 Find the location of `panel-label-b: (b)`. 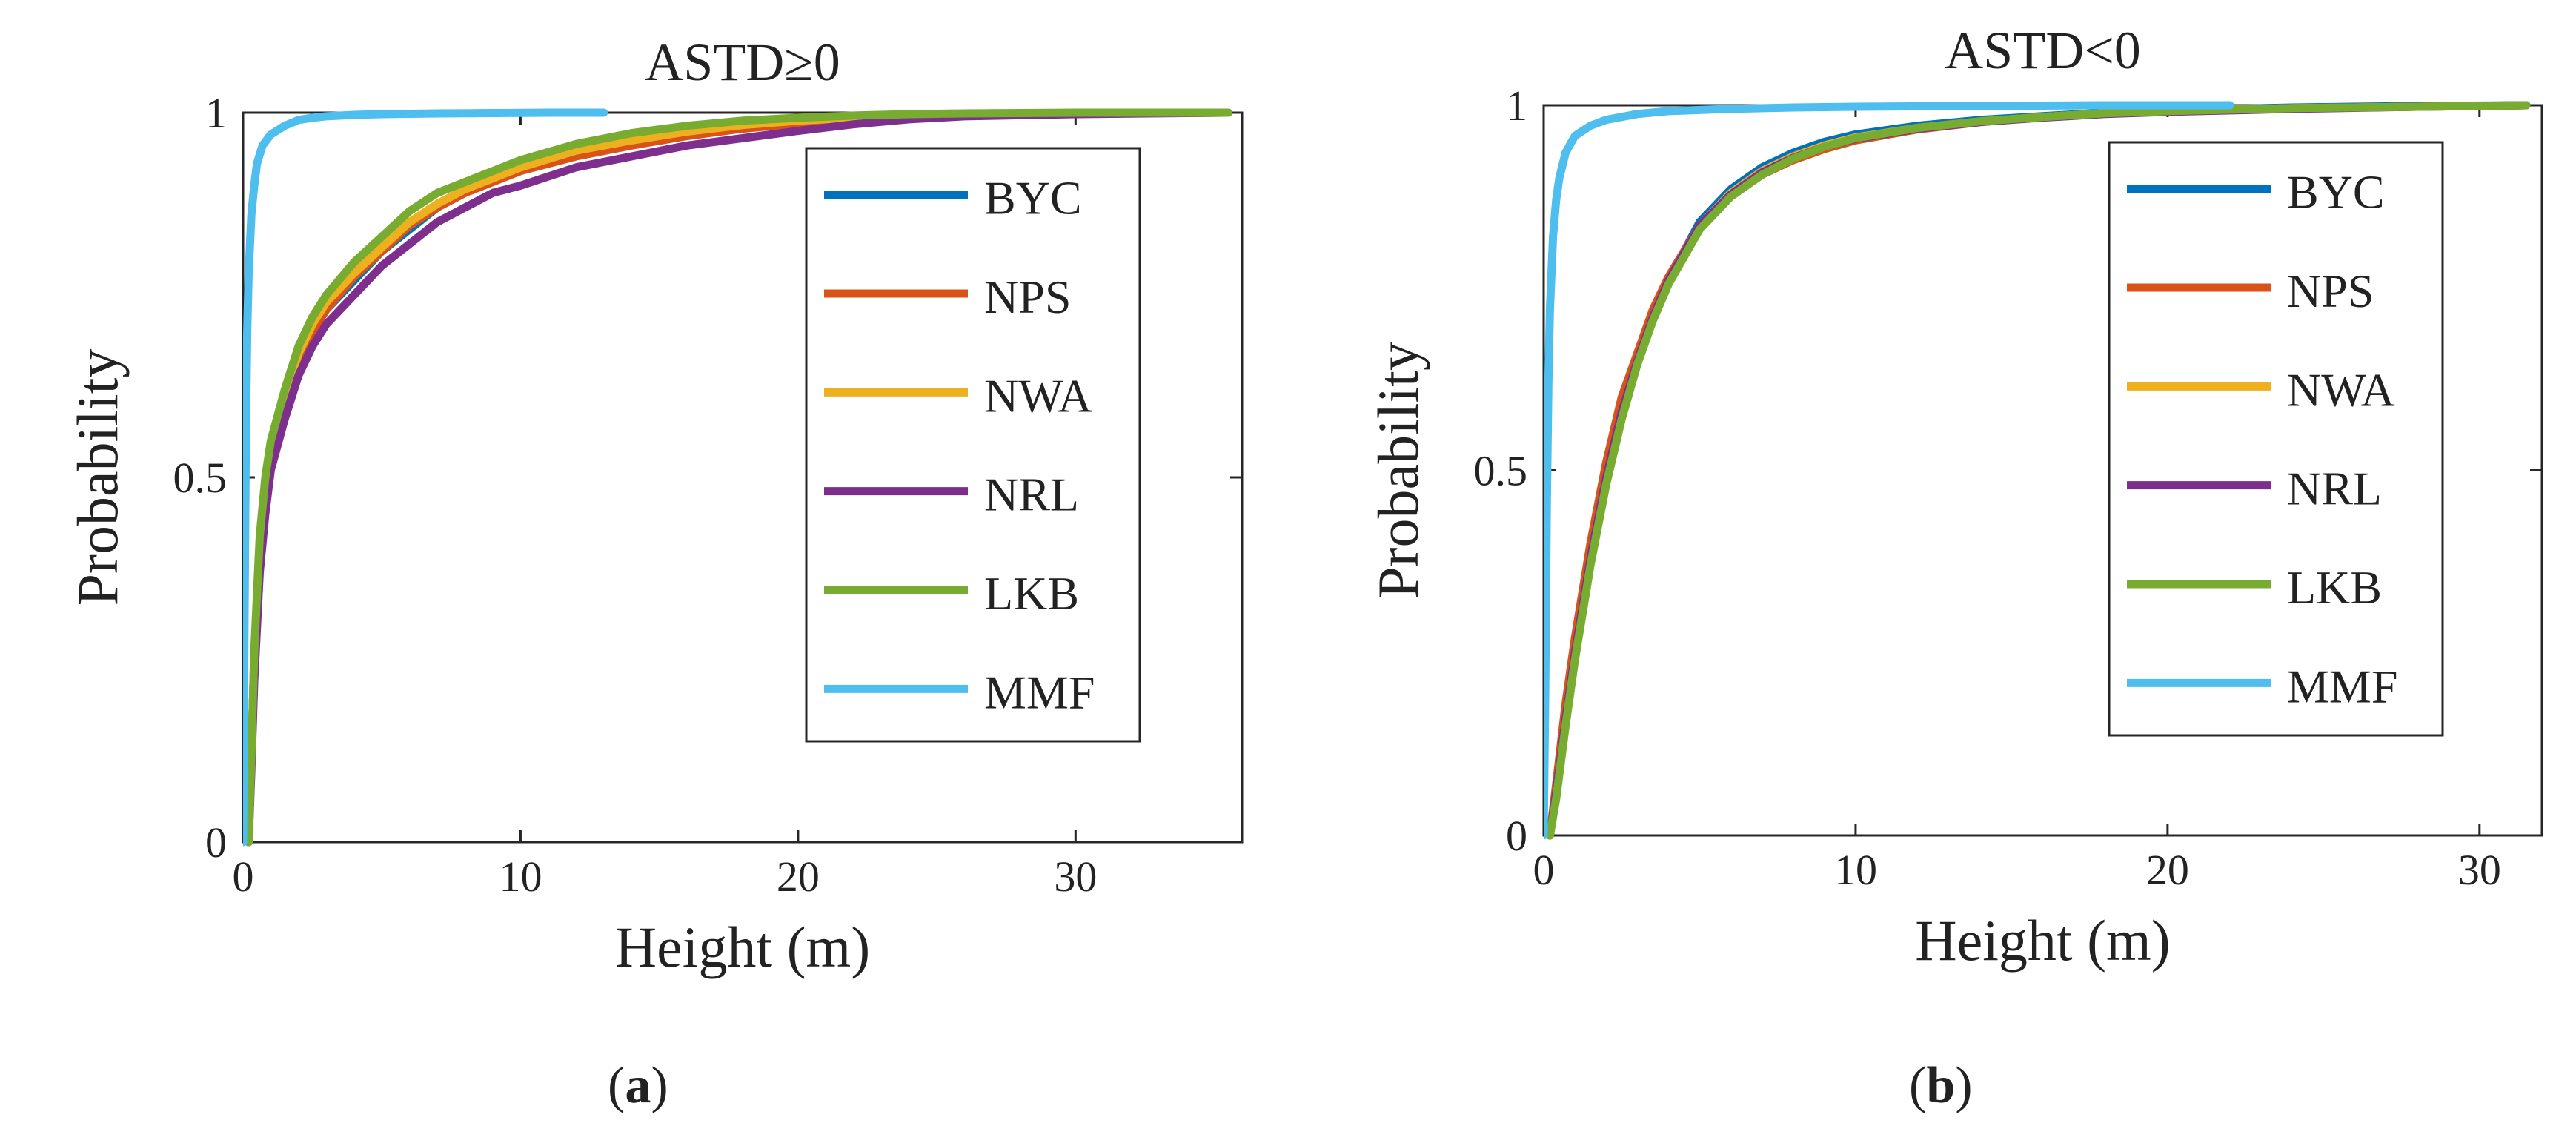

panel-label-b: (b) is located at coordinates (1941, 1085).